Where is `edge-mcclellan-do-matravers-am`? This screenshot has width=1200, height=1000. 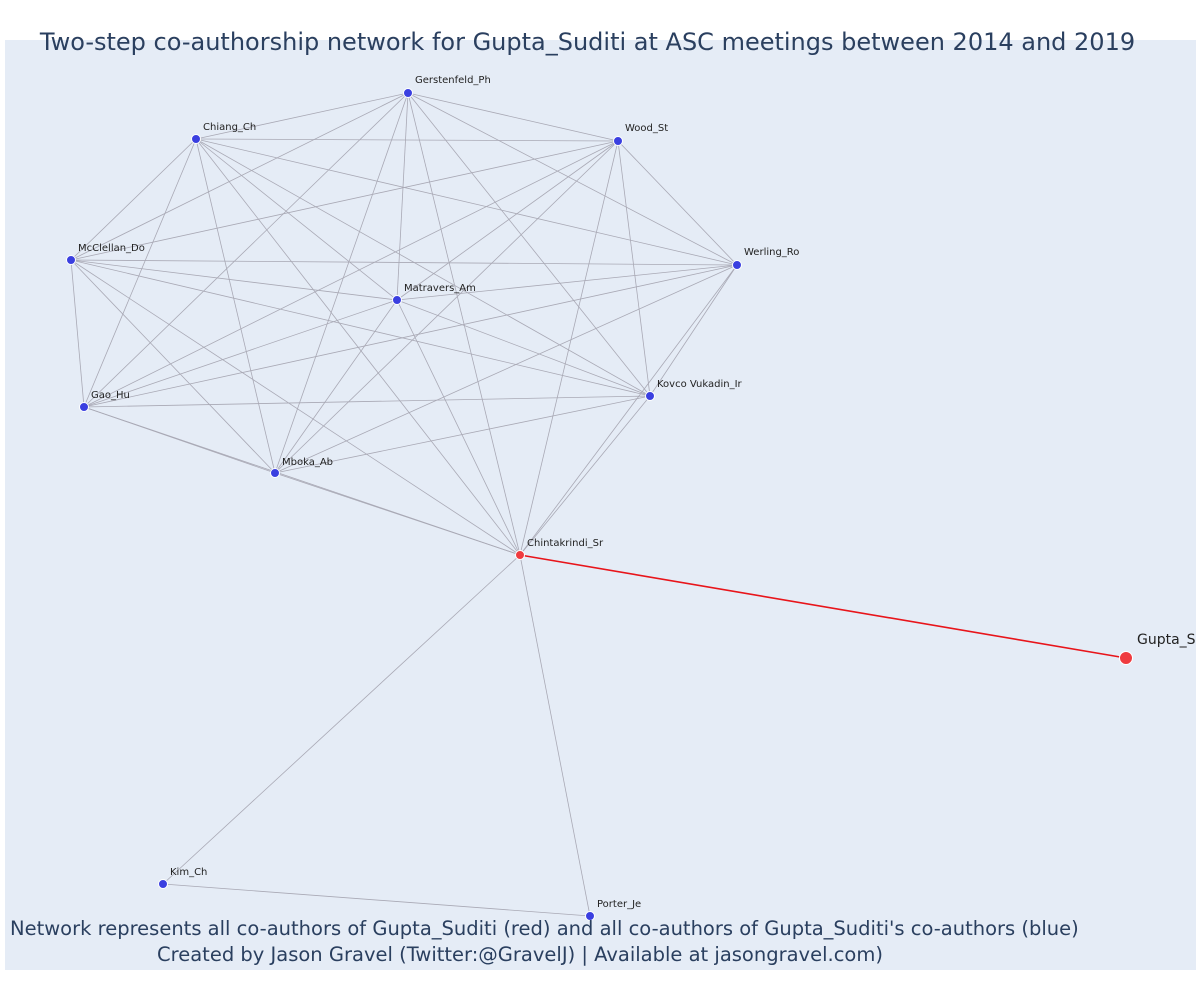 edge-mcclellan-do-matravers-am is located at coordinates (234, 280).